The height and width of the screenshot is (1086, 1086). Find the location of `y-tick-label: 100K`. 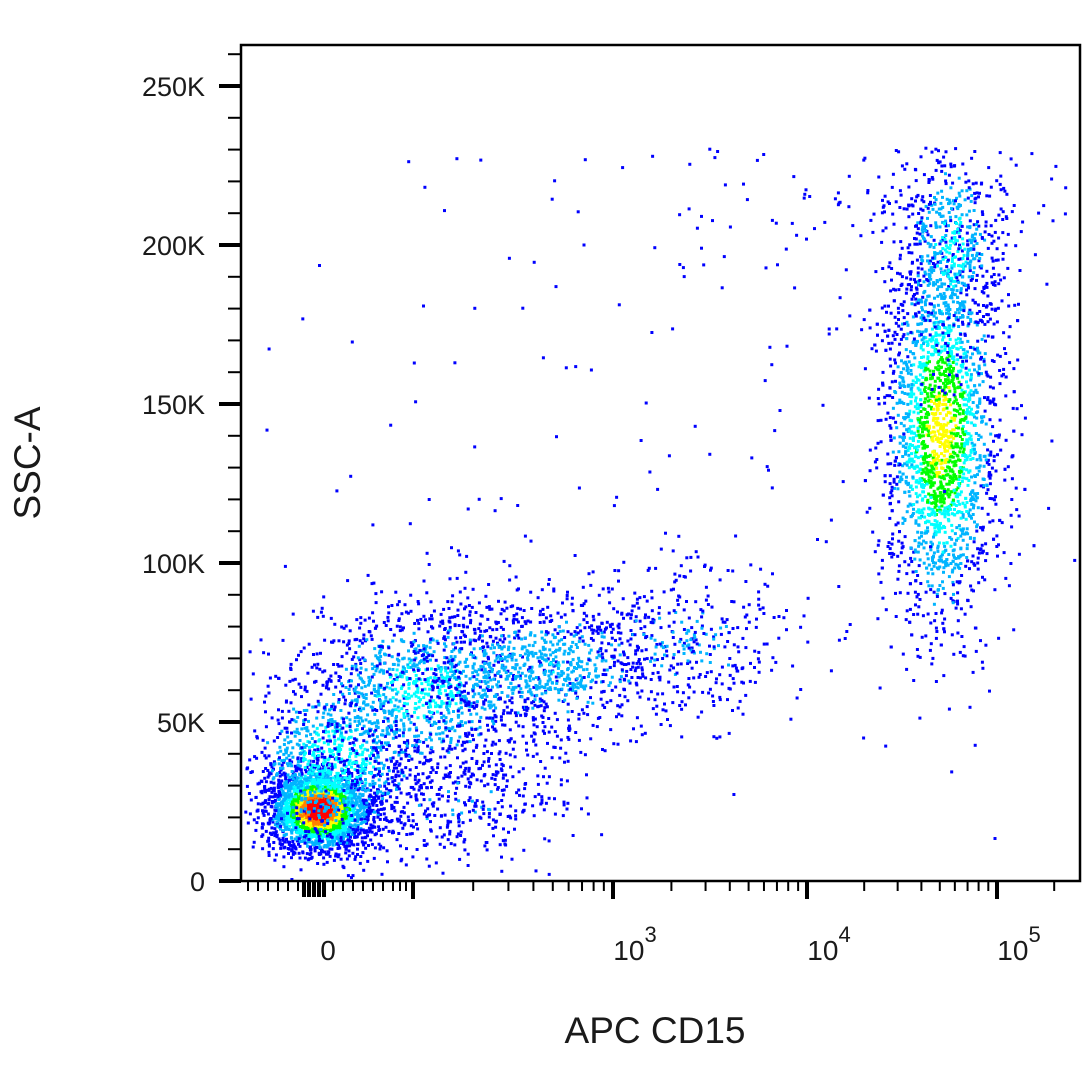

y-tick-label: 100K is located at coordinates (173, 564).